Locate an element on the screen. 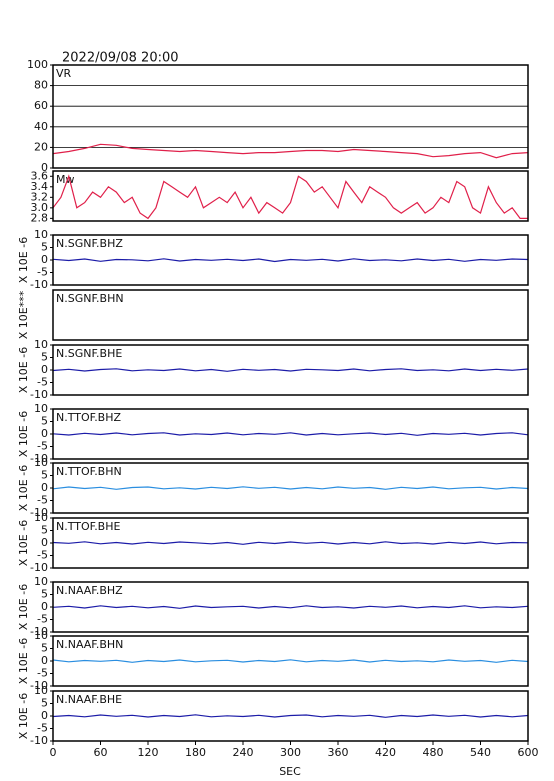 This screenshot has width=554, height=781. y-tick-label: 3.4 is located at coordinates (40, 186).